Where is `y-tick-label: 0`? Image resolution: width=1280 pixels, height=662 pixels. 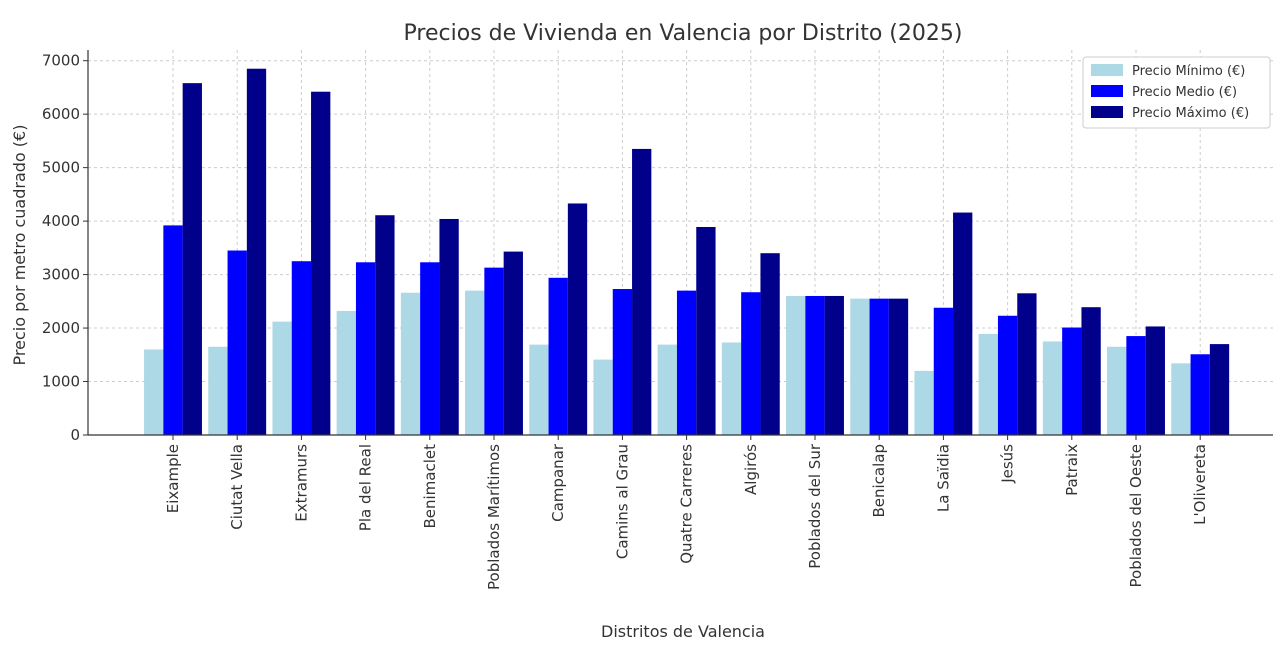 y-tick-label: 0 is located at coordinates (75, 435).